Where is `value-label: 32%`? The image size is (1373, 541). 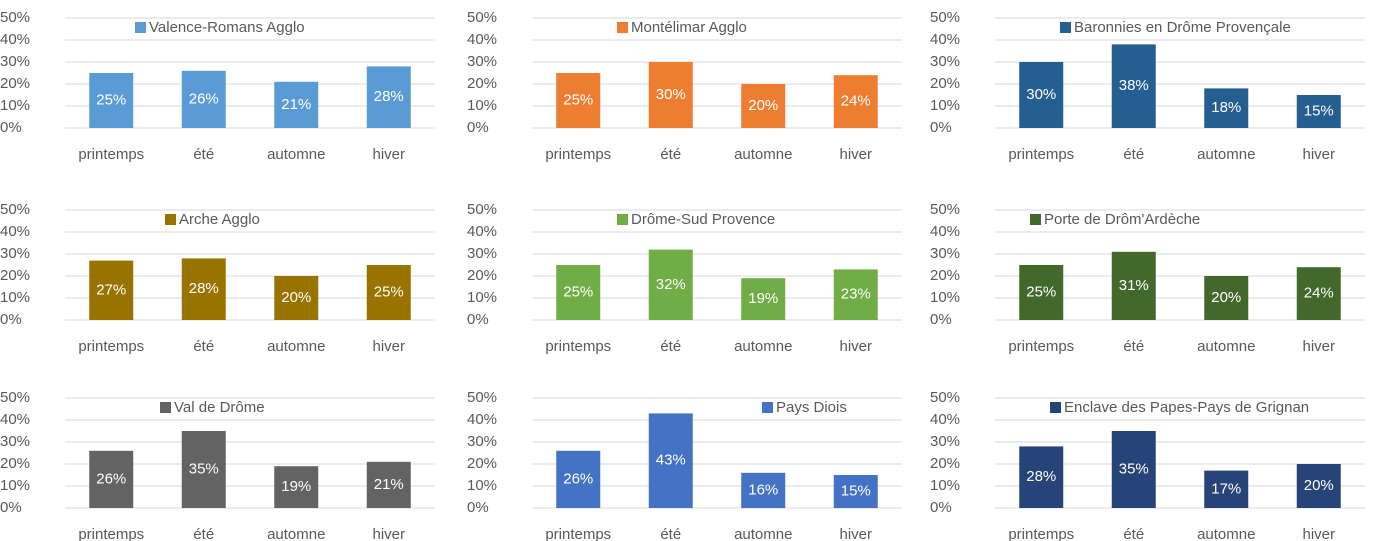 value-label: 32% is located at coordinates (671, 284).